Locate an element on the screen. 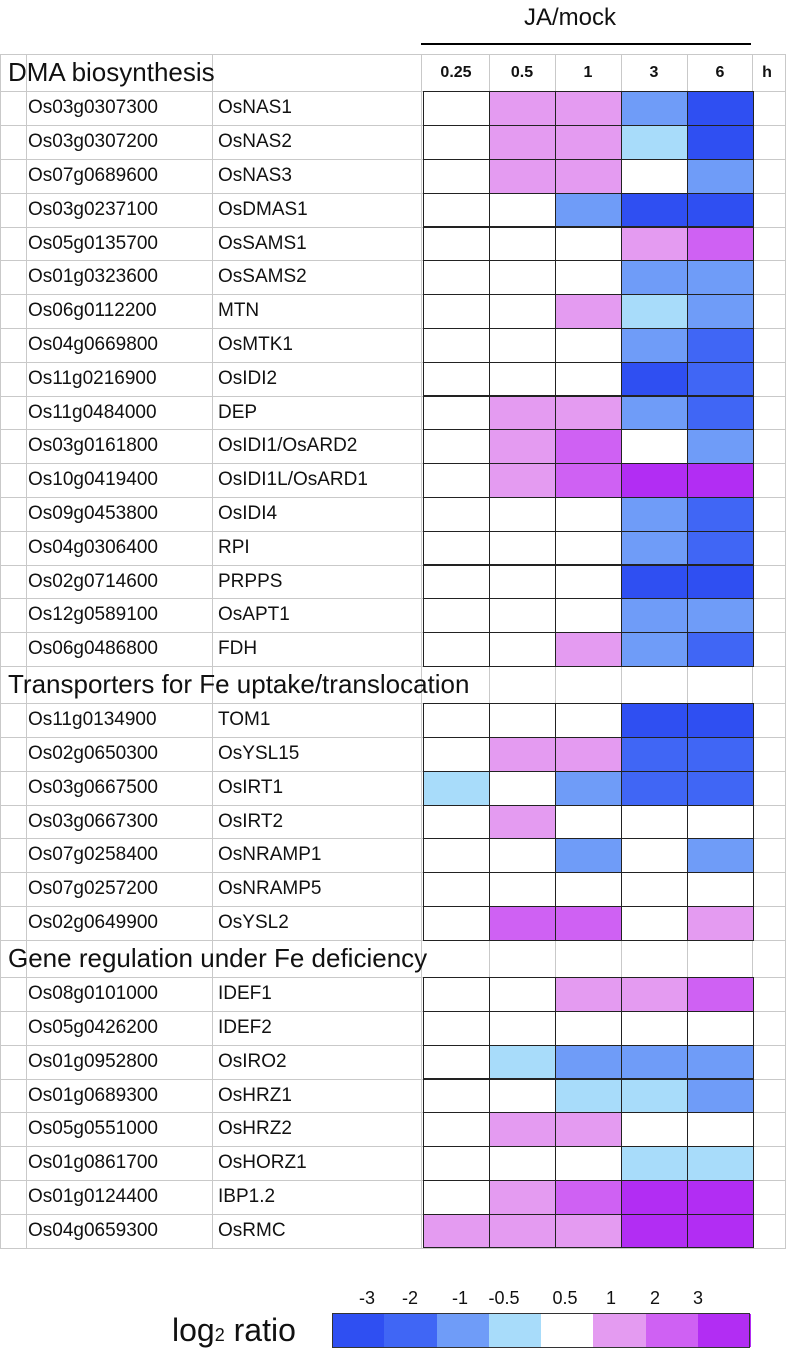 This screenshot has width=786, height=1356. gene-name-label: OsHRZ1 is located at coordinates (255, 1095).